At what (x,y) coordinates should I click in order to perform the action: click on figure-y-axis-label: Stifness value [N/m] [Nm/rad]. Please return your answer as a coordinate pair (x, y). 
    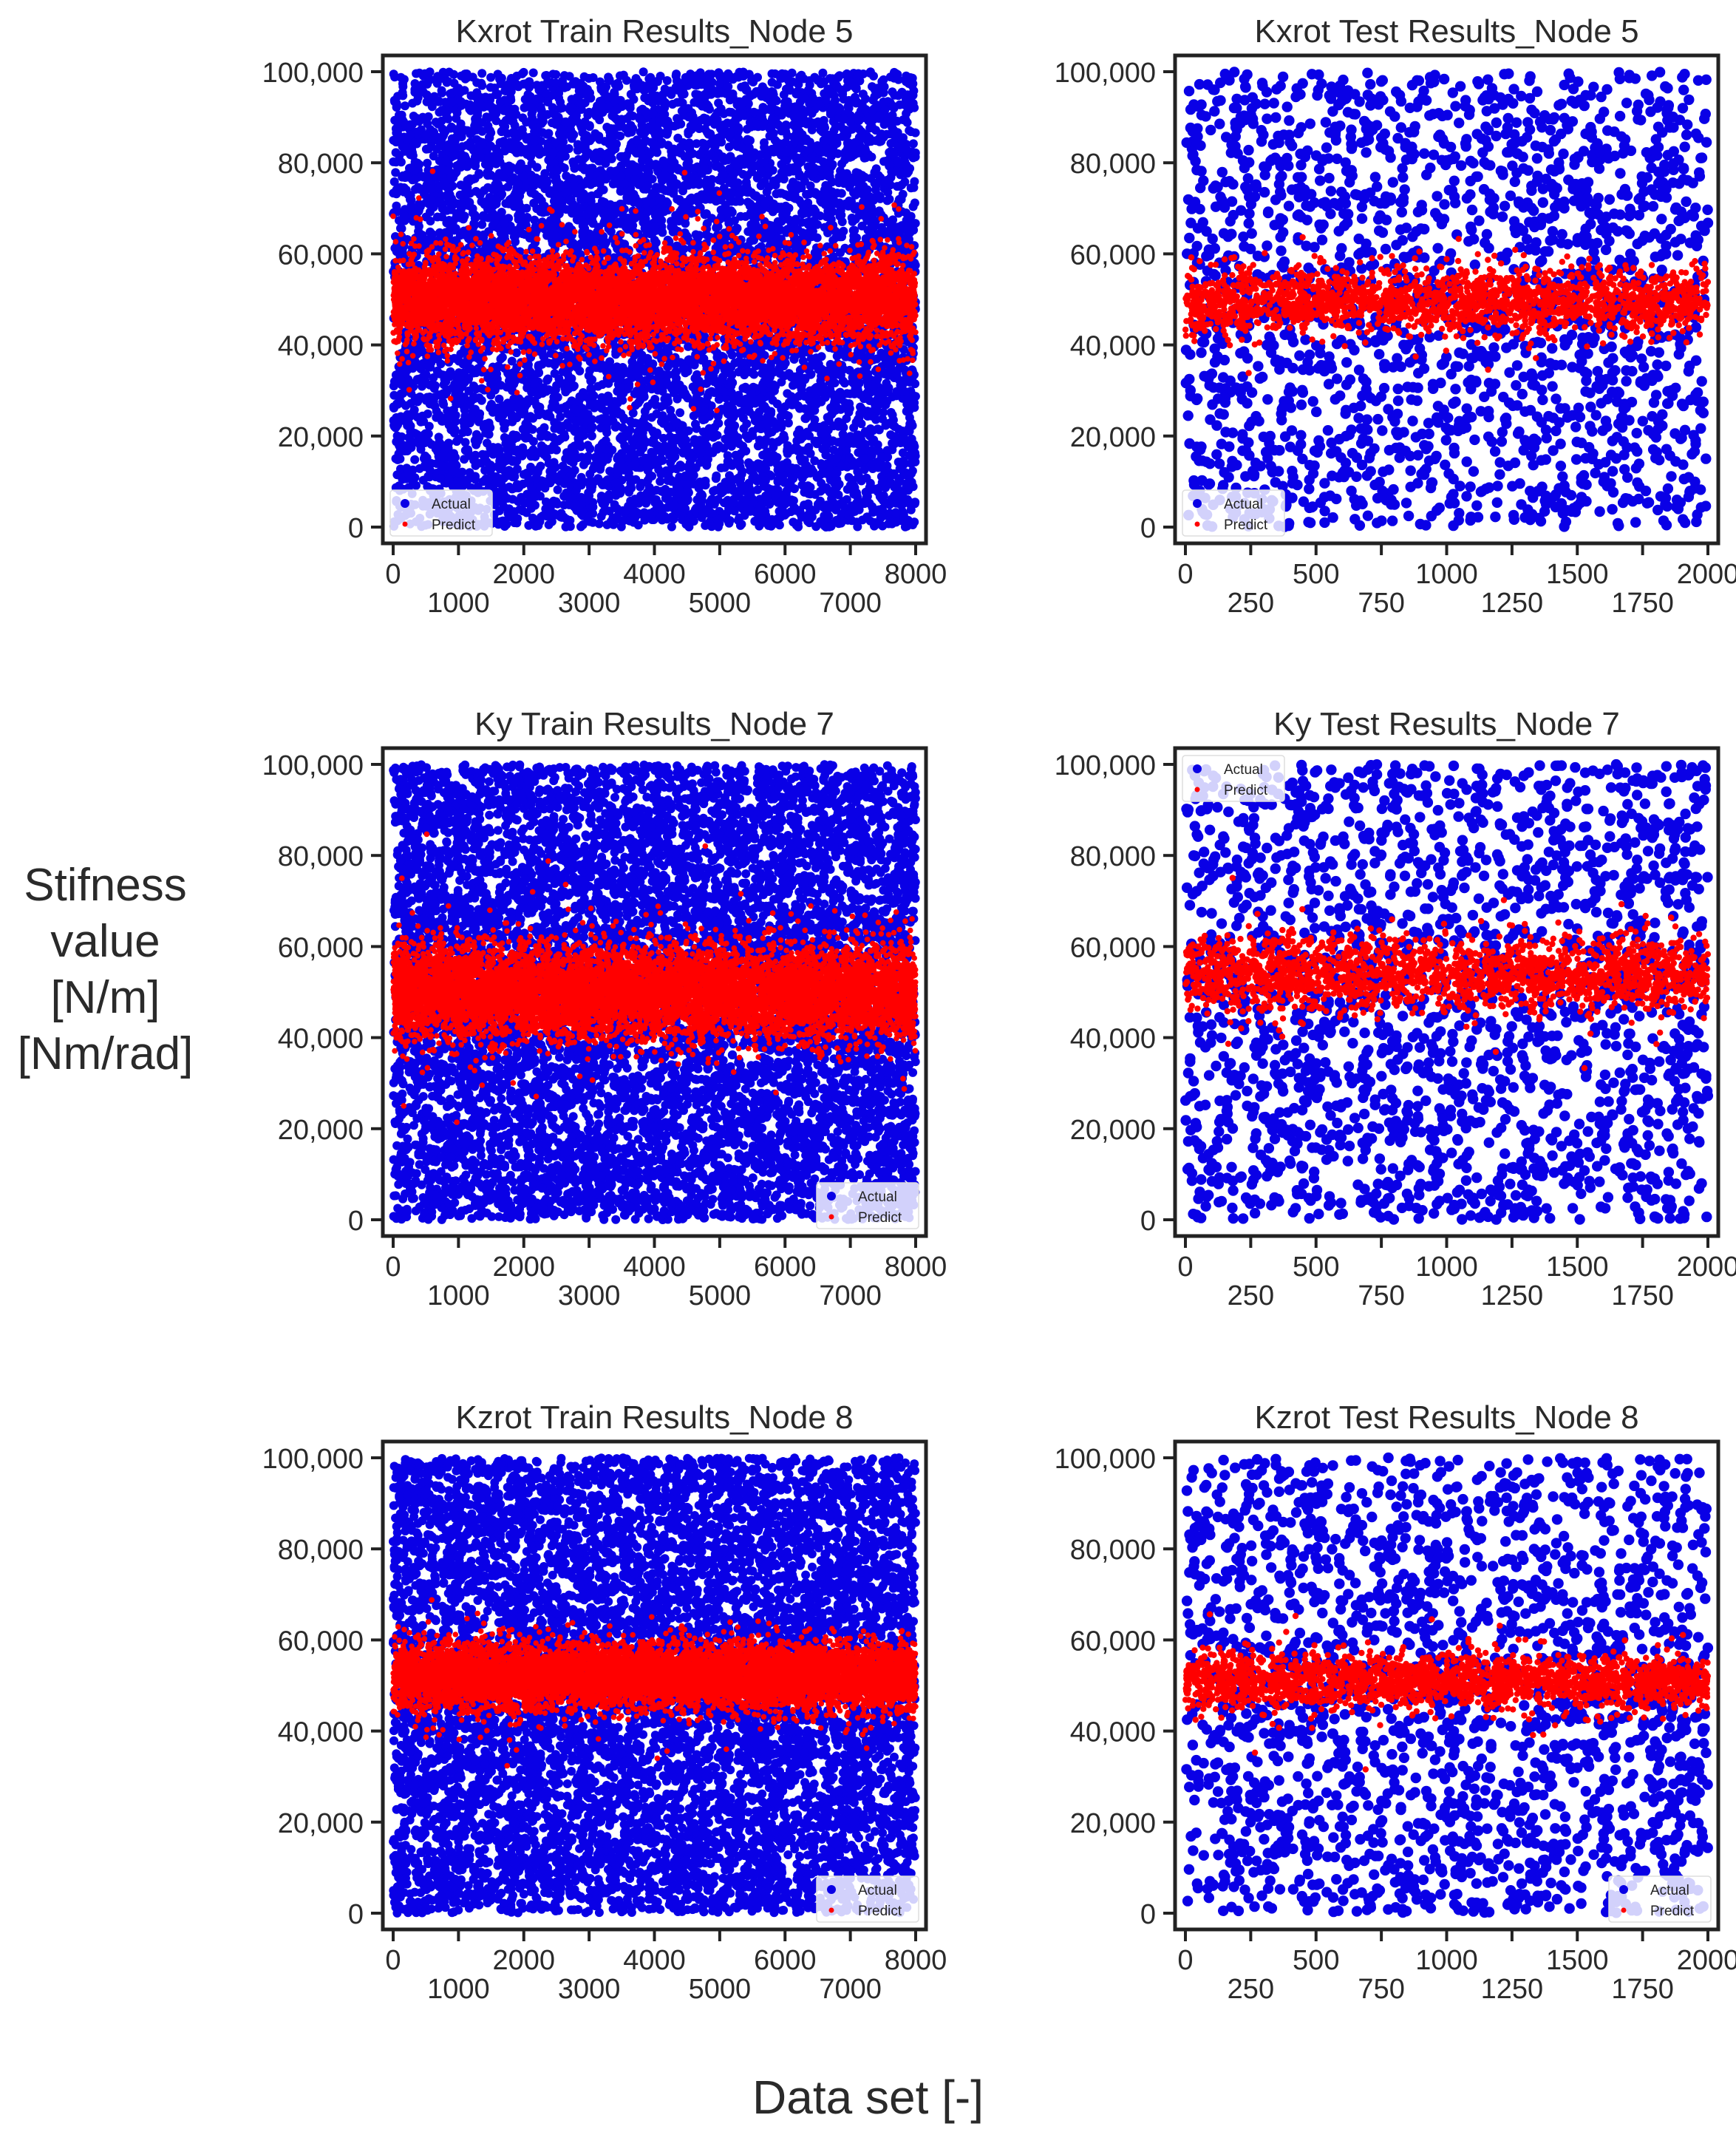
    Looking at the image, I should click on (106, 970).